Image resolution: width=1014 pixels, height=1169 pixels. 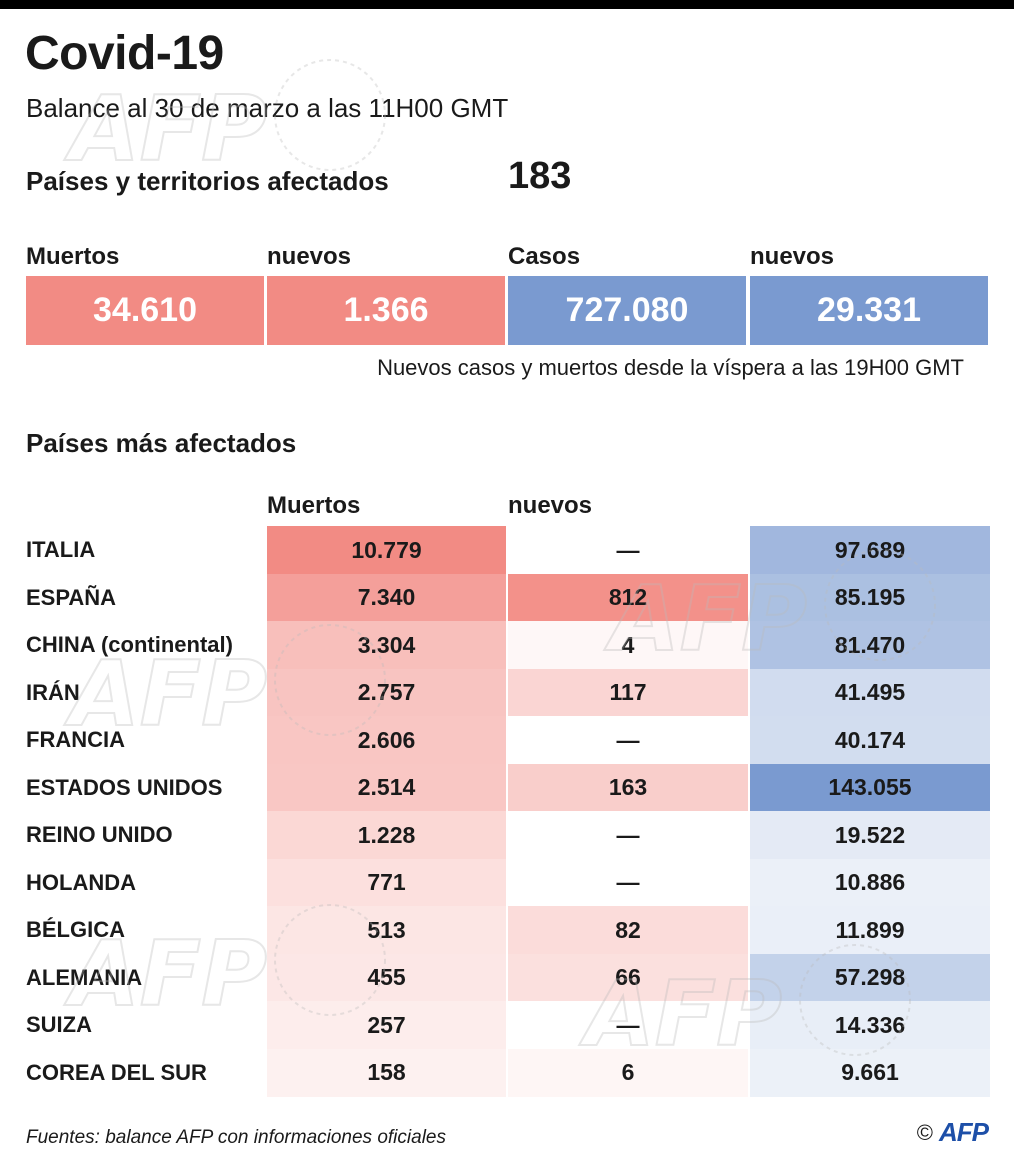 I want to click on summary-new-cases-label: nuevos, so click(x=792, y=256).